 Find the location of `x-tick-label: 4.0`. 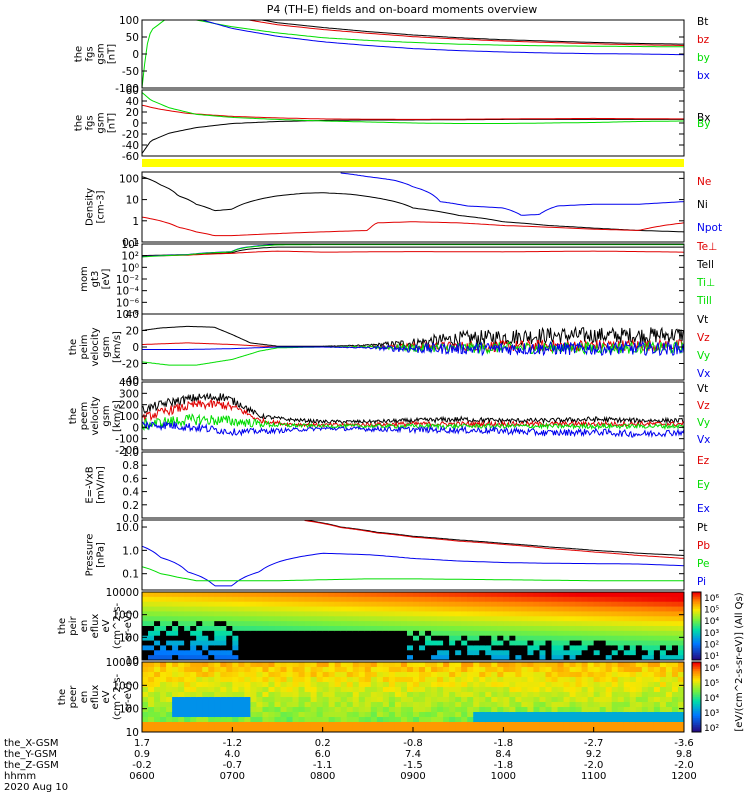

x-tick-label: 4.0 is located at coordinates (232, 754).